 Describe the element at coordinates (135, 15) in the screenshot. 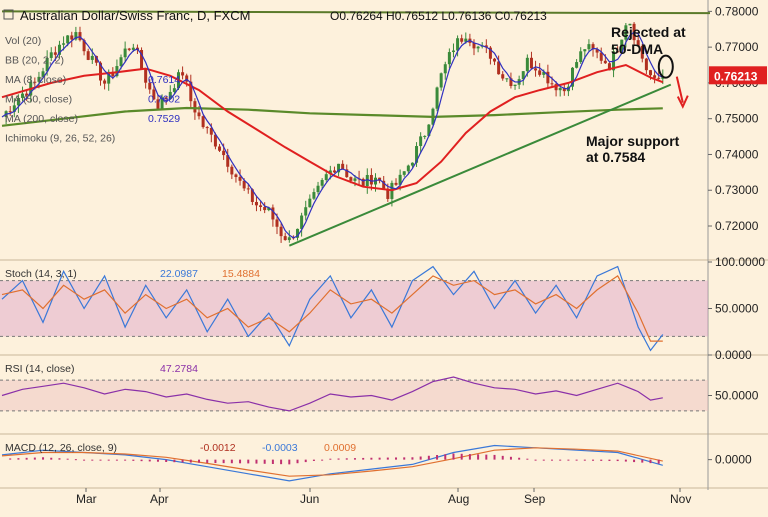

I see `chart-title: Australian Dollar/Swiss Franc, D, FXCM` at that location.